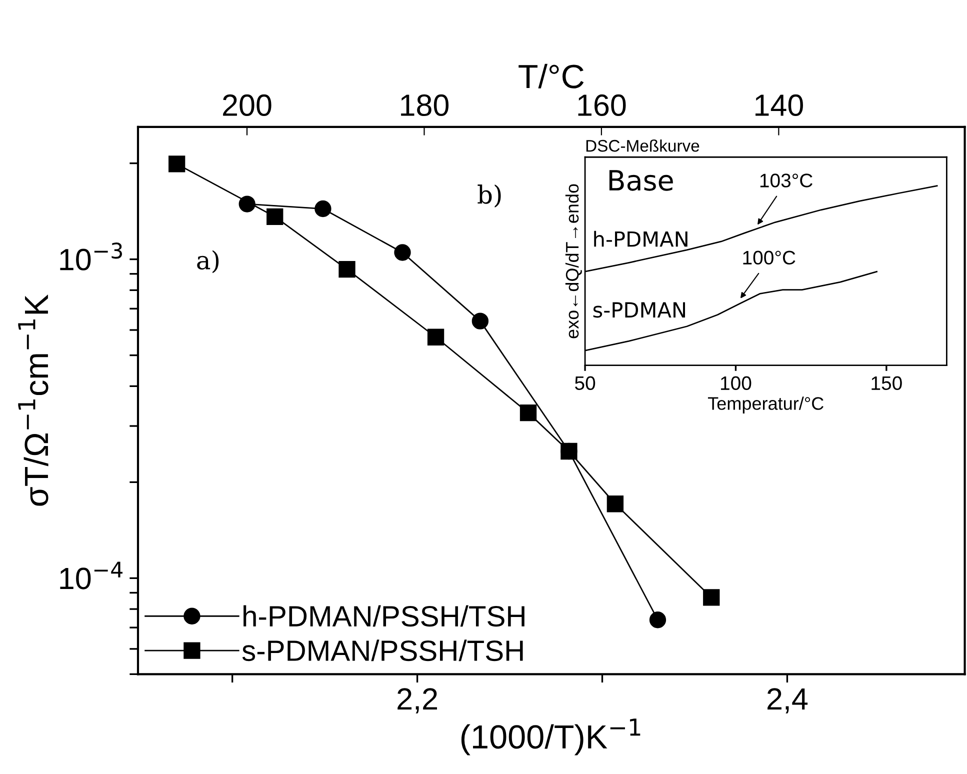 This screenshot has height=774, width=967. Describe the element at coordinates (639, 310) in the screenshot. I see `annotation: s-PDMAN` at that location.